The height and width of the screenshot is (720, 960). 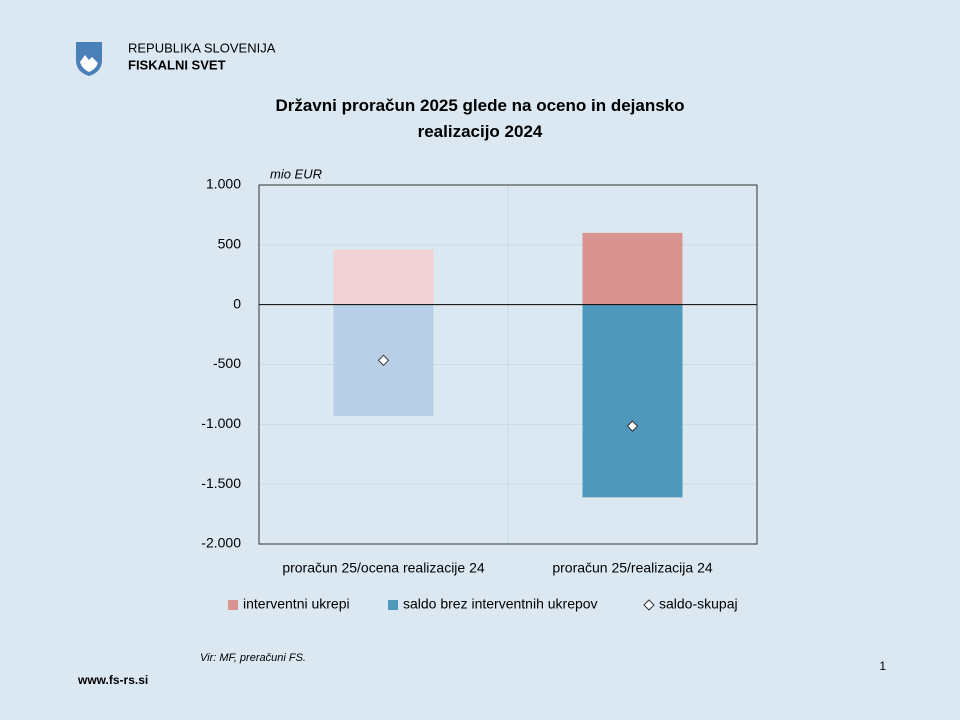 What do you see at coordinates (253, 658) in the screenshot?
I see `source: Vir: MF, preračuni FS.` at bounding box center [253, 658].